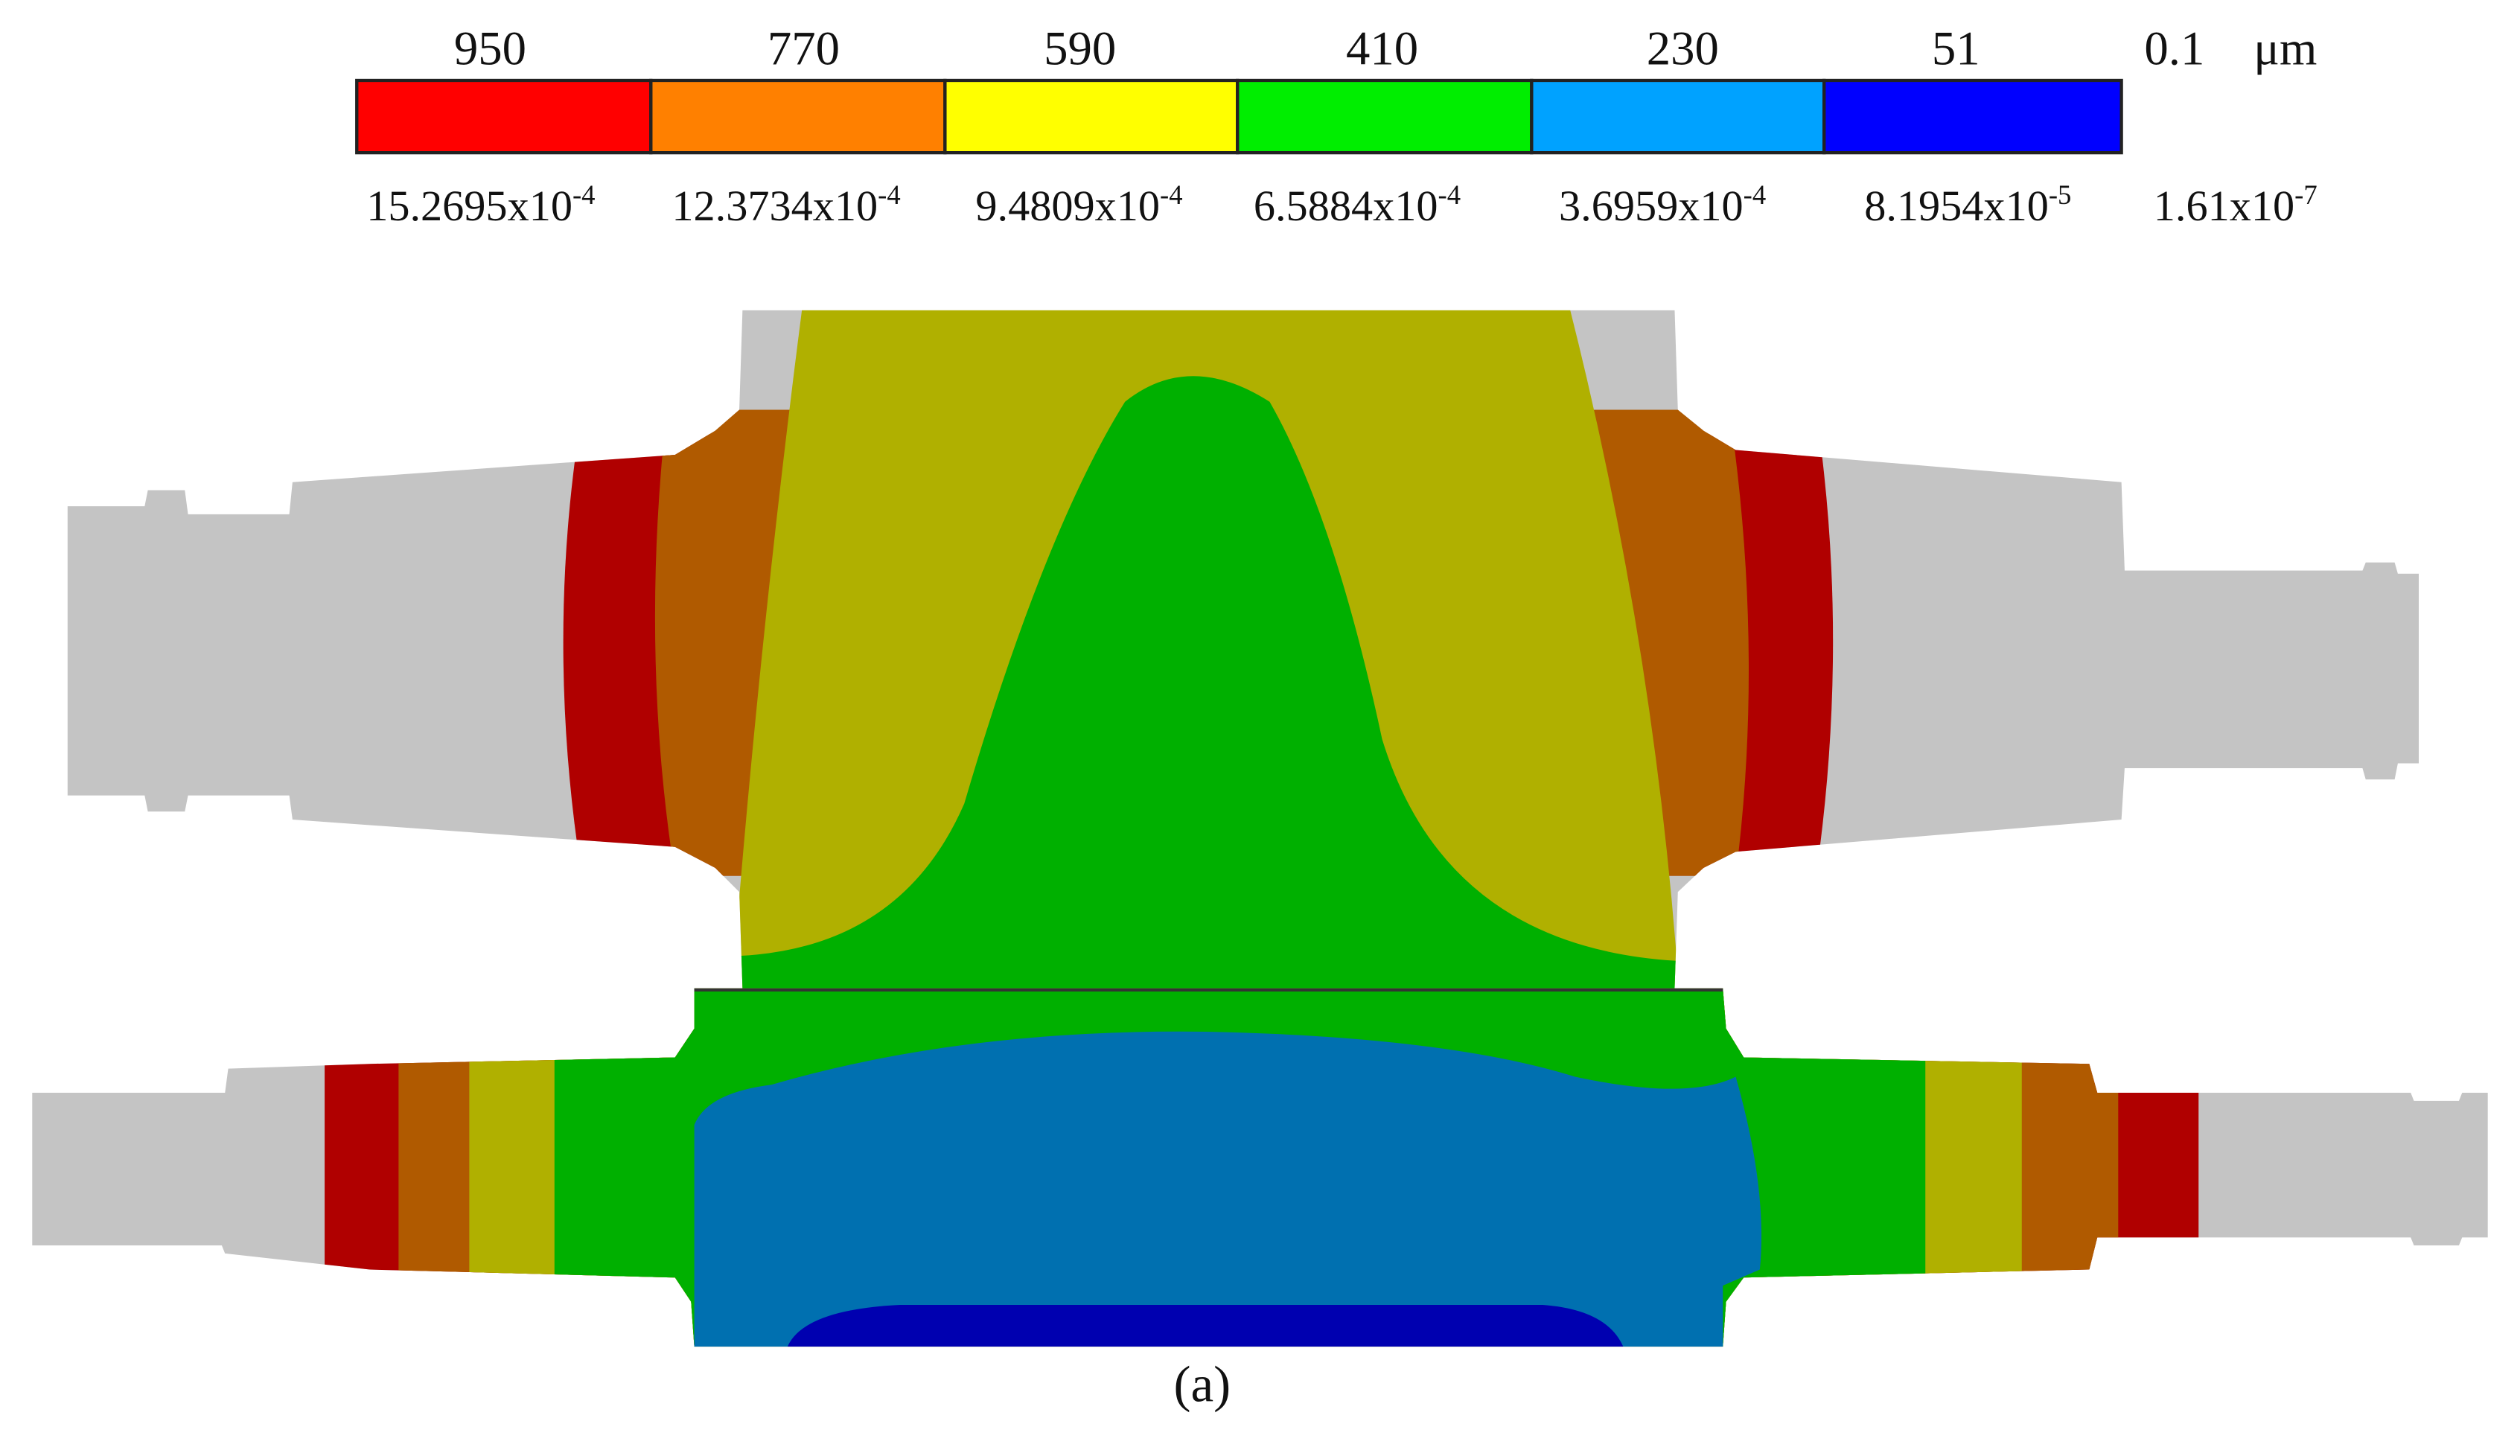 This screenshot has width=2520, height=1456. What do you see at coordinates (1228, 1189) in the screenshot?
I see `band-blue` at bounding box center [1228, 1189].